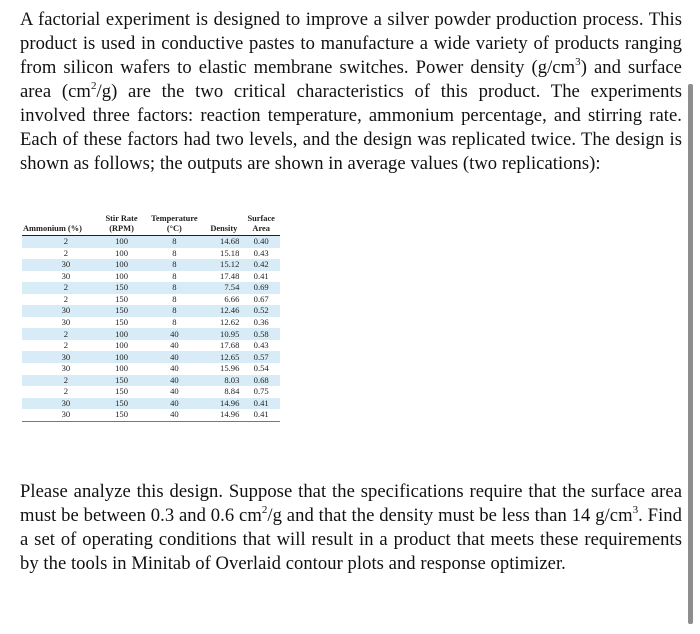  What do you see at coordinates (224, 322) in the screenshot?
I see `cell-density: 12.62` at bounding box center [224, 322].